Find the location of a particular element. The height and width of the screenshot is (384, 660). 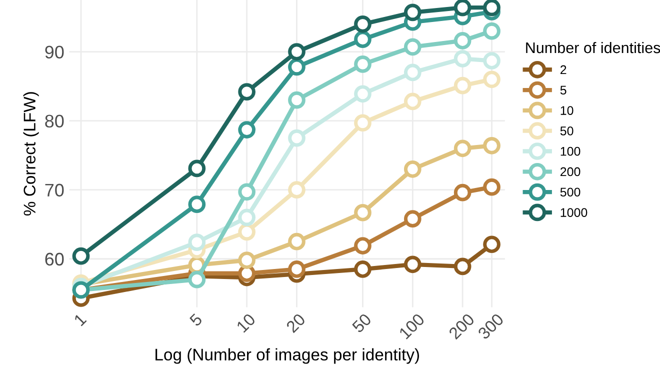

y-axis-title: % Correct (LFW) is located at coordinates (31, 154).